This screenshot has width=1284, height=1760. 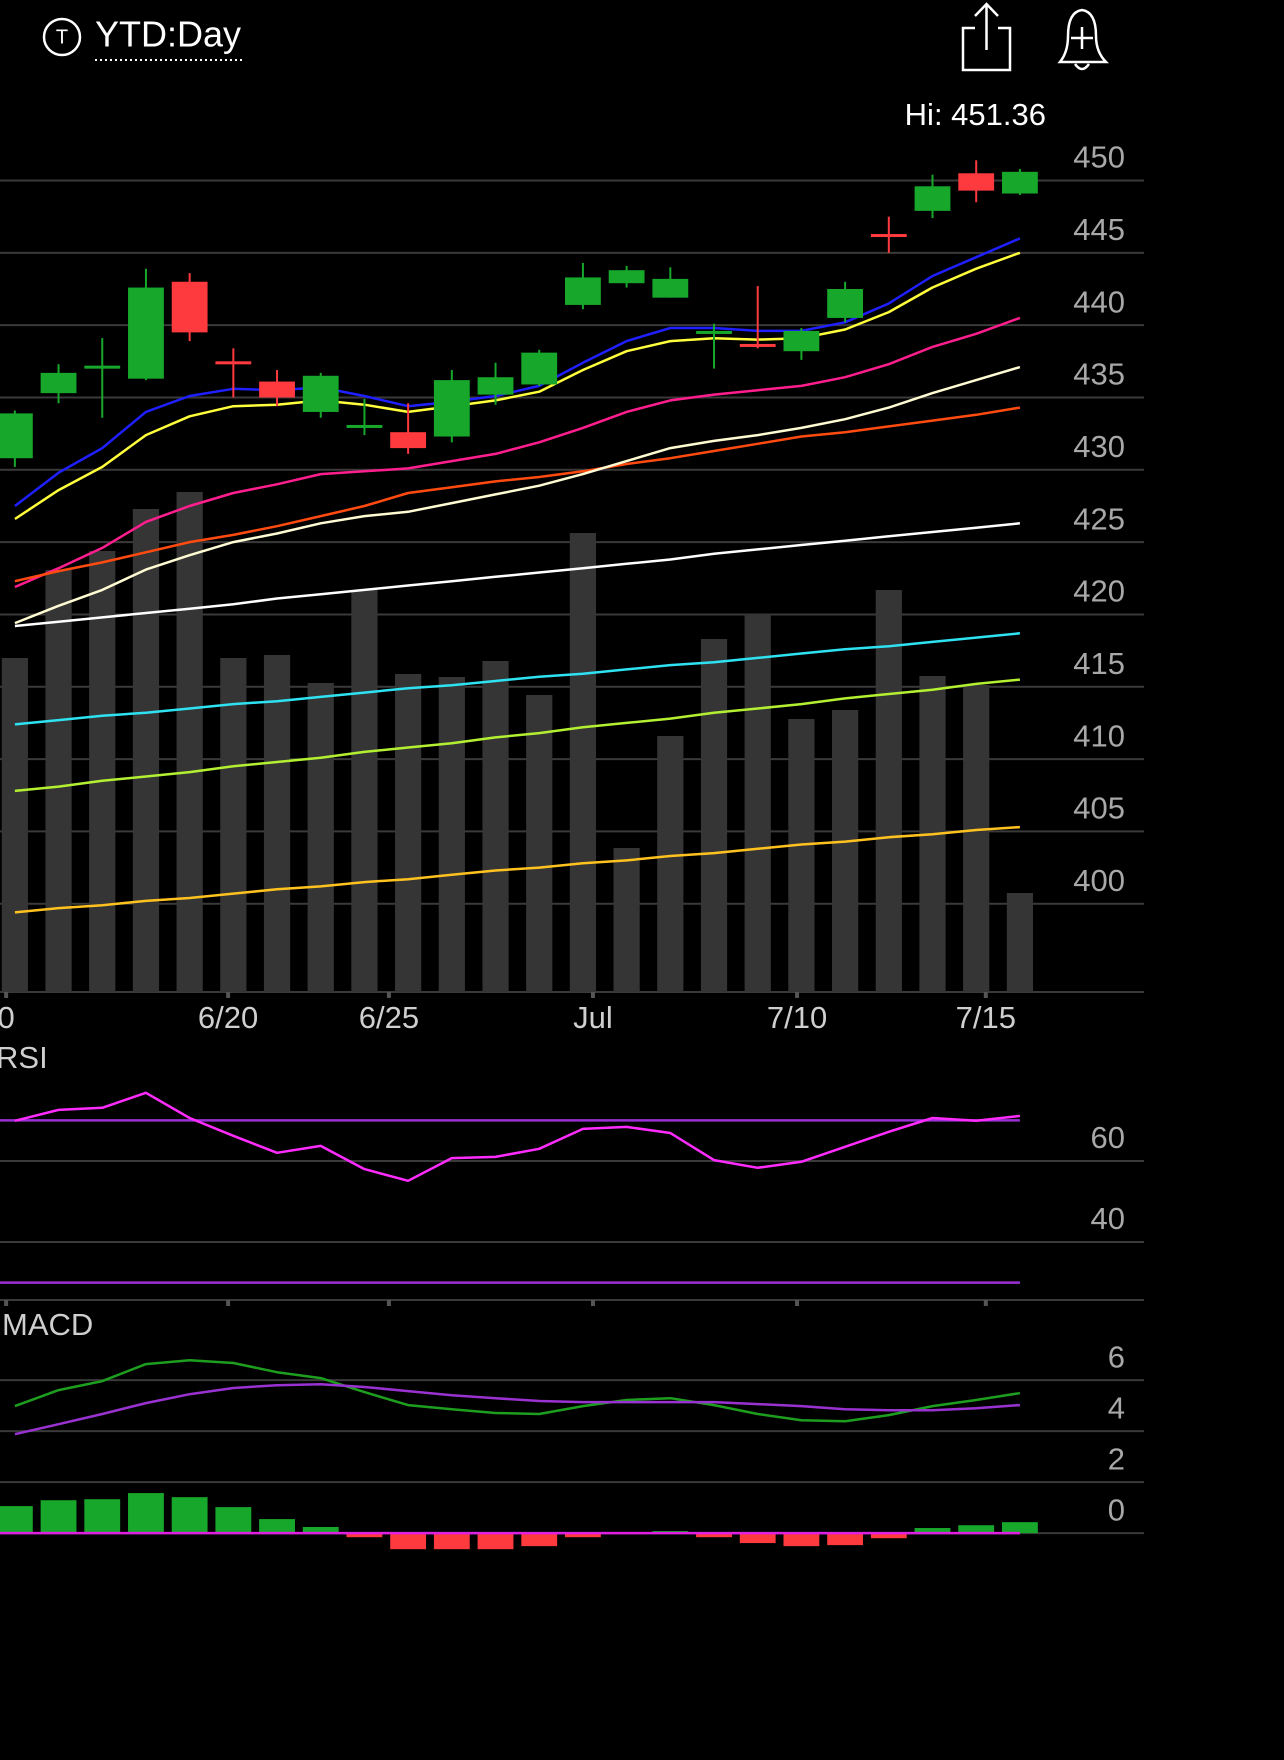 What do you see at coordinates (1099, 591) in the screenshot?
I see `y-tick-label: 420` at bounding box center [1099, 591].